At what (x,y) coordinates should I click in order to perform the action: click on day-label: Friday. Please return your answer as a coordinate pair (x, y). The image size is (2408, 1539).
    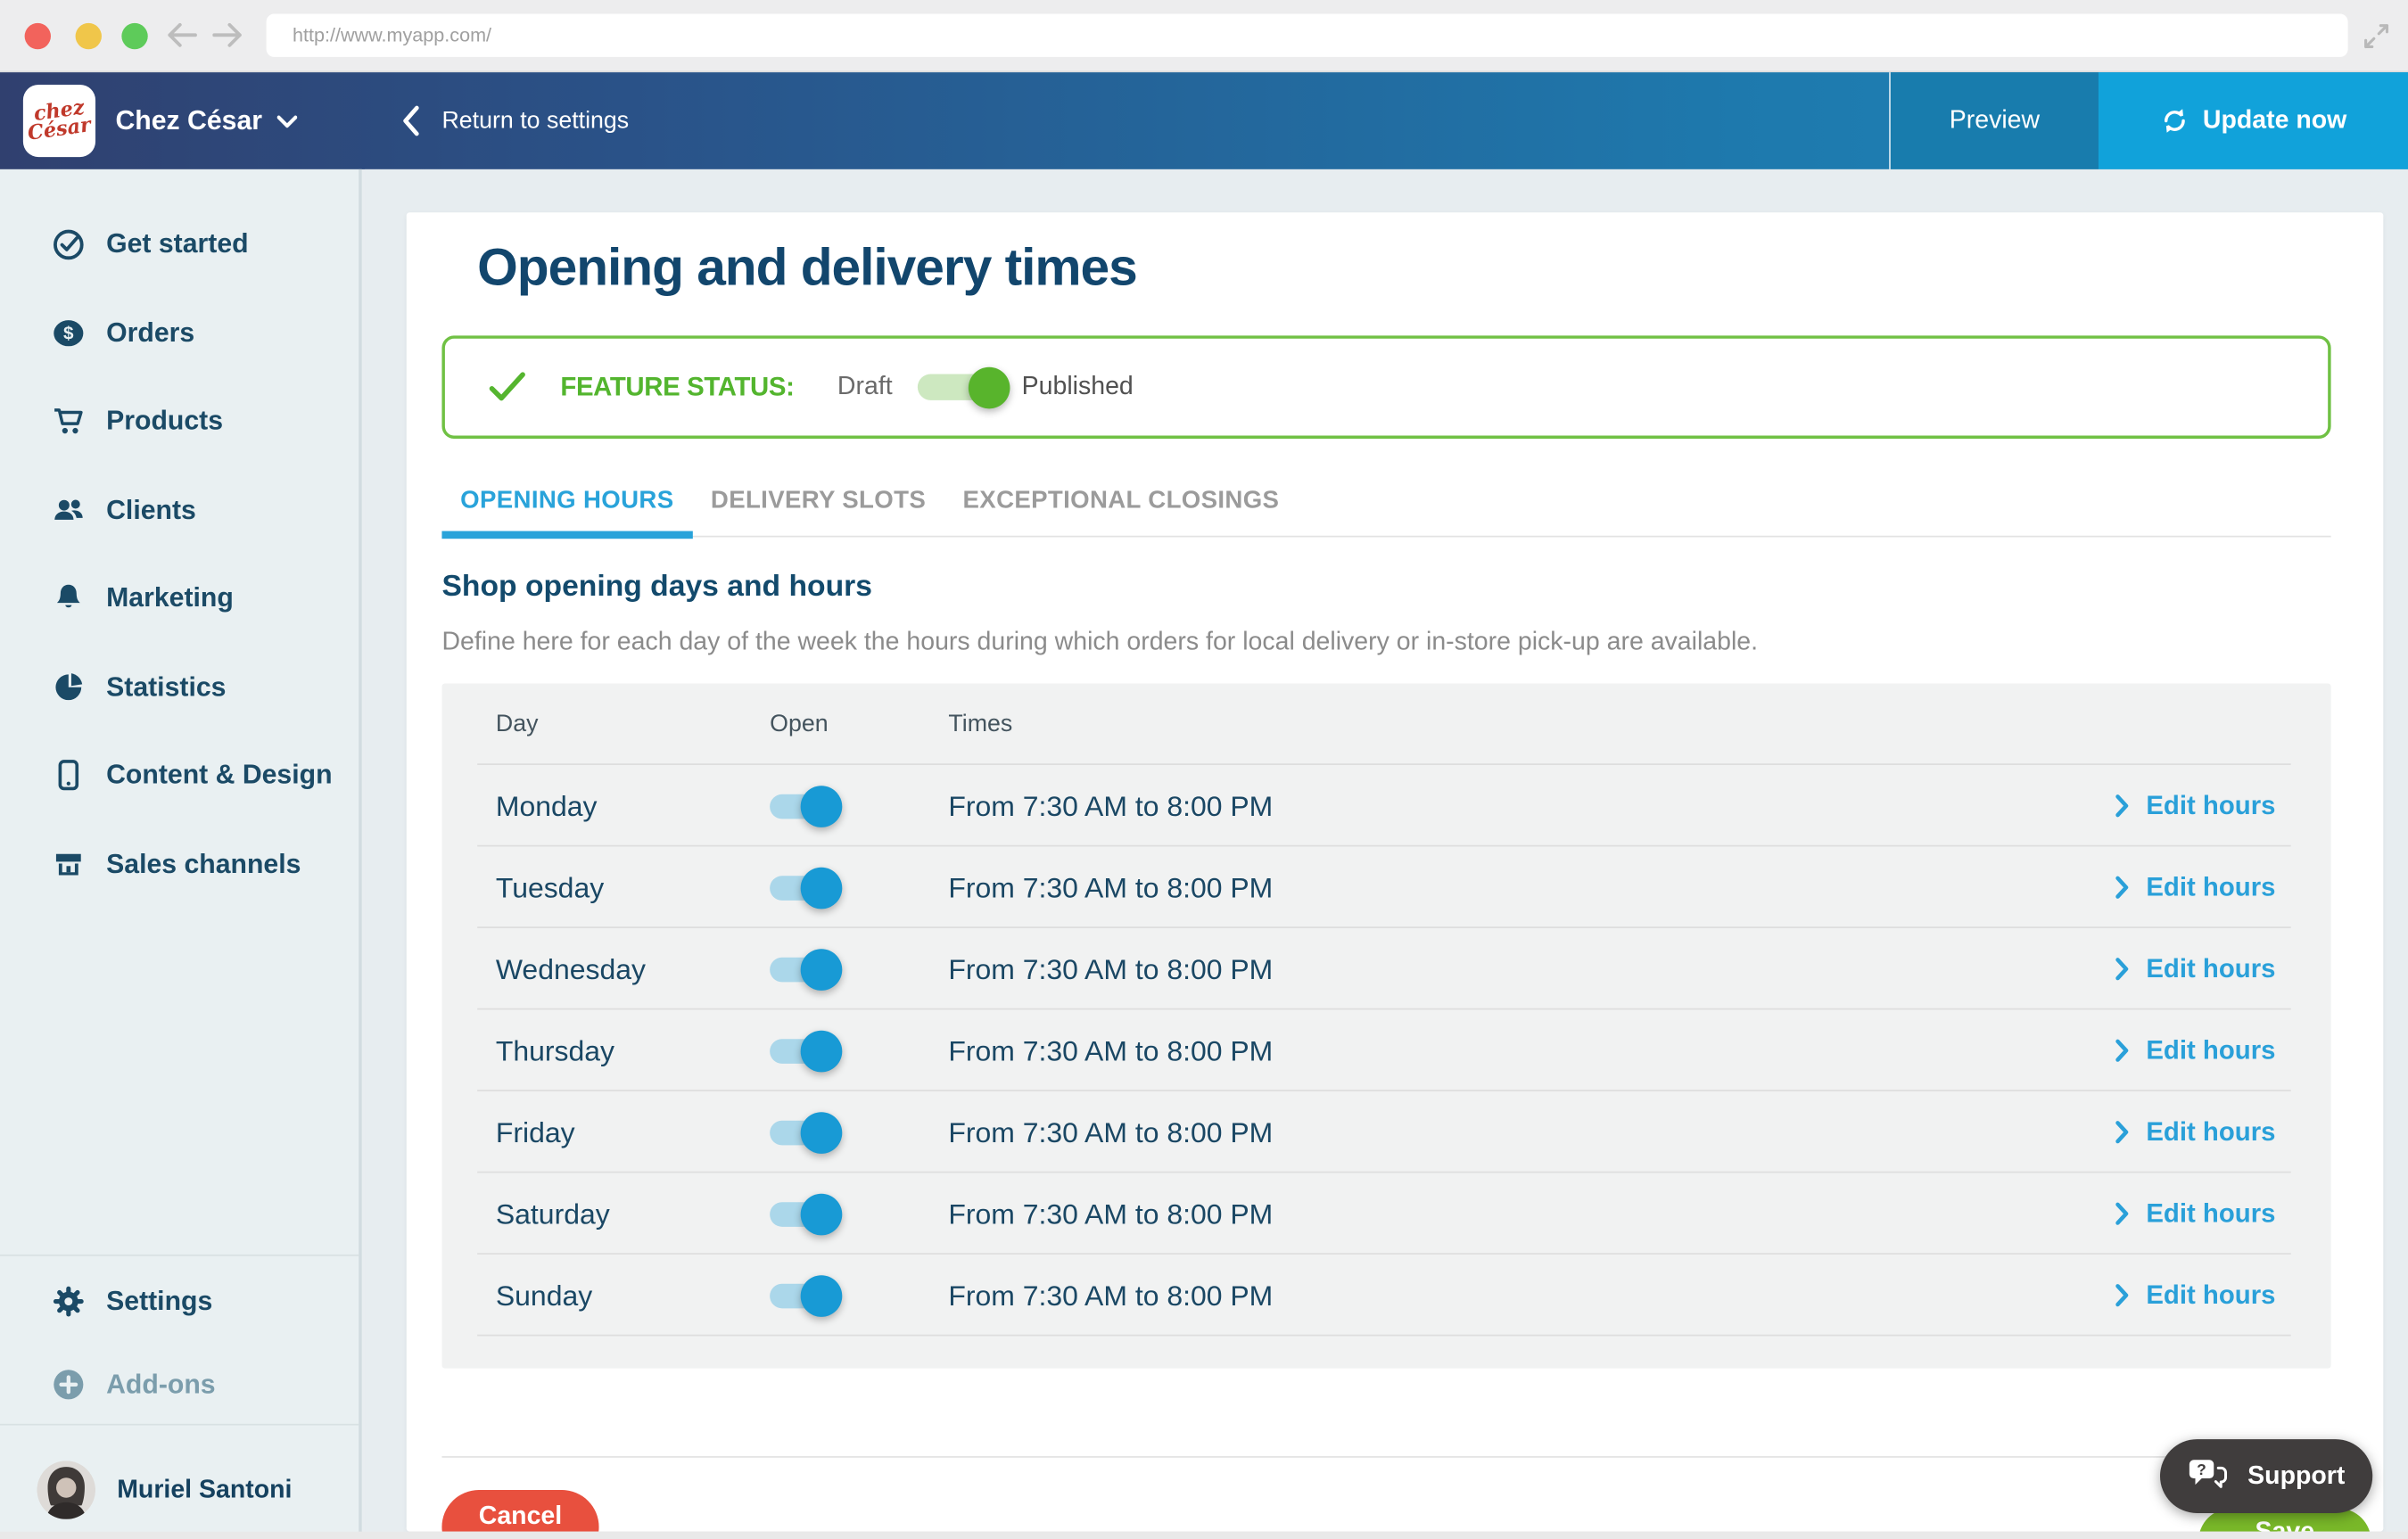
    Looking at the image, I should click on (535, 1132).